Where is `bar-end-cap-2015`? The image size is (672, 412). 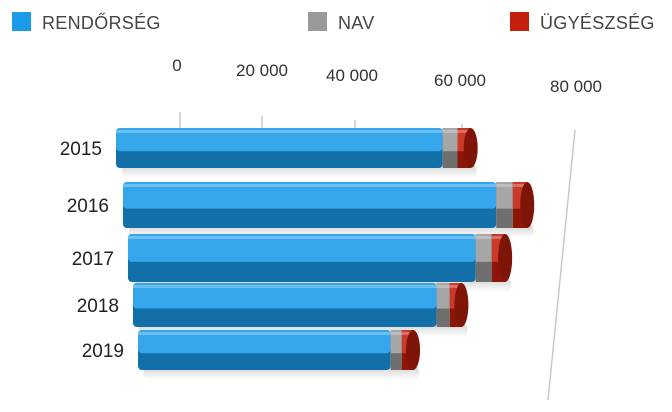 bar-end-cap-2015 is located at coordinates (470, 148).